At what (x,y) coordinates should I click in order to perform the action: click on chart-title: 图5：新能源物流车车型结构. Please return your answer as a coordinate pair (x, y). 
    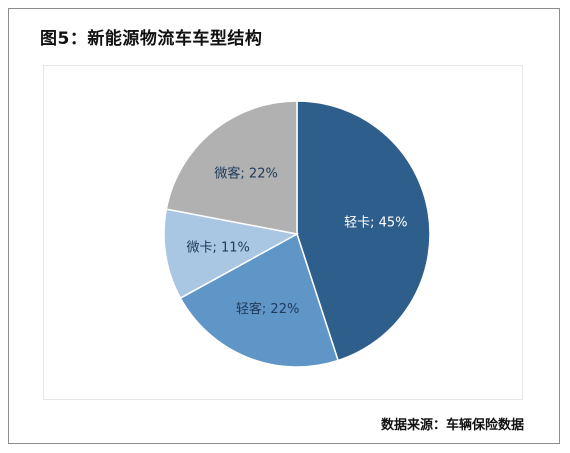
    Looking at the image, I should click on (151, 39).